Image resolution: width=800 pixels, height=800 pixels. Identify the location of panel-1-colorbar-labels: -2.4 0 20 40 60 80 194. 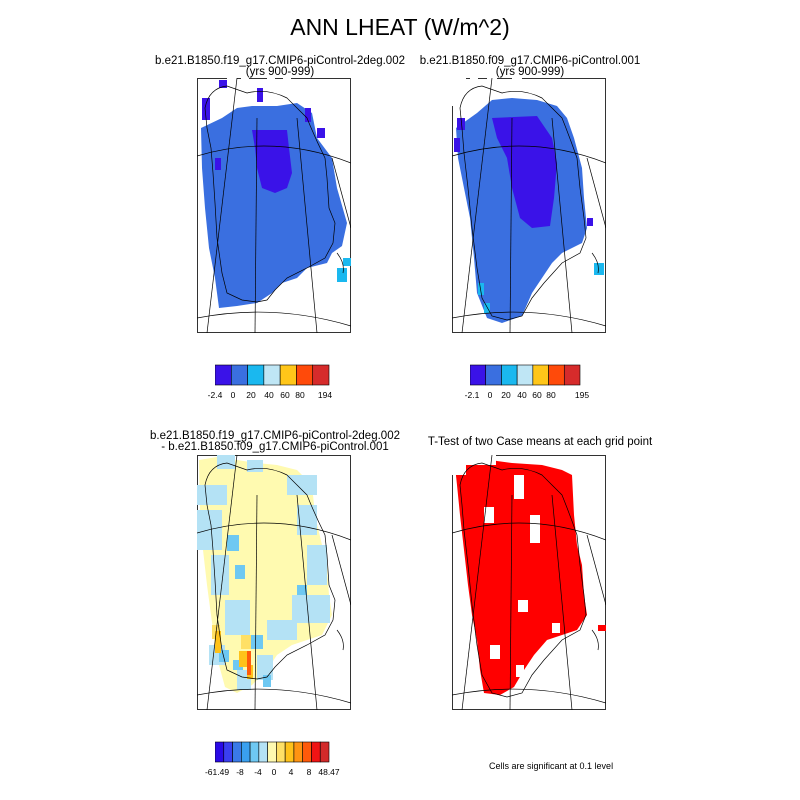
(270, 396).